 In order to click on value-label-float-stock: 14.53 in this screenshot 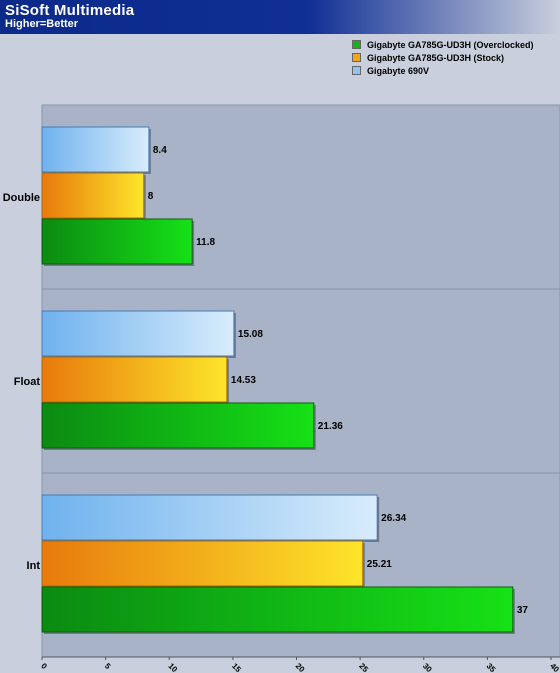, I will do `click(243, 380)`.